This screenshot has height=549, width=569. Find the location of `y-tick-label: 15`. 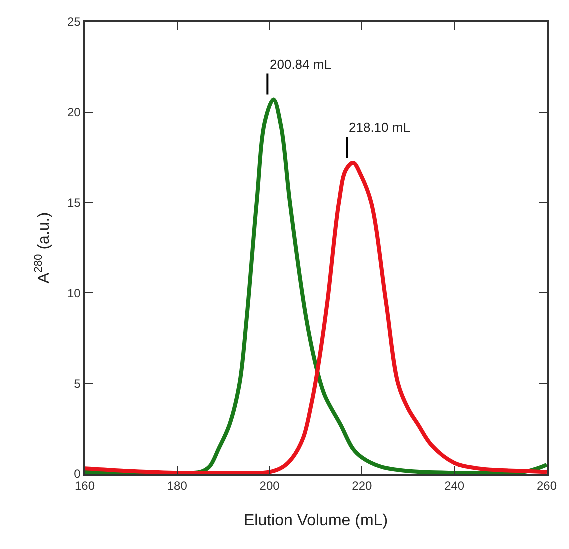

y-tick-label: 15 is located at coordinates (74, 203).